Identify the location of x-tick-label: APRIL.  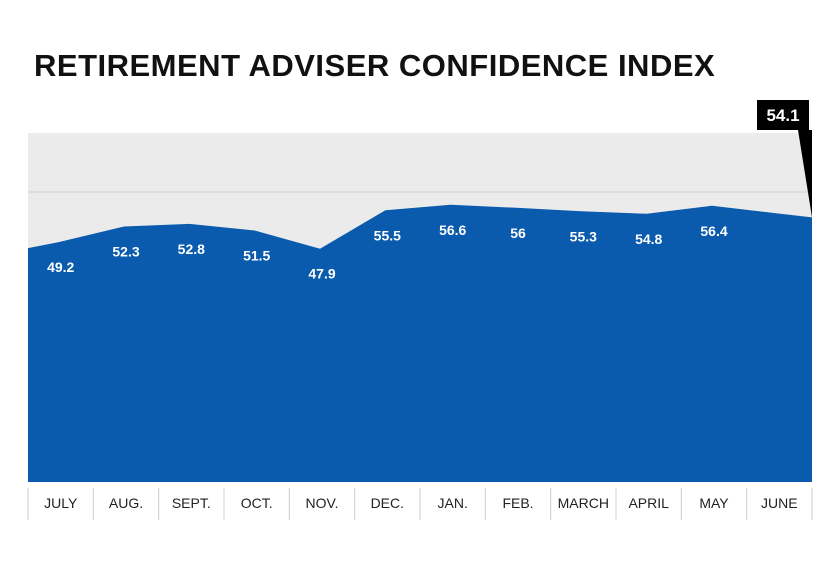
(648, 503).